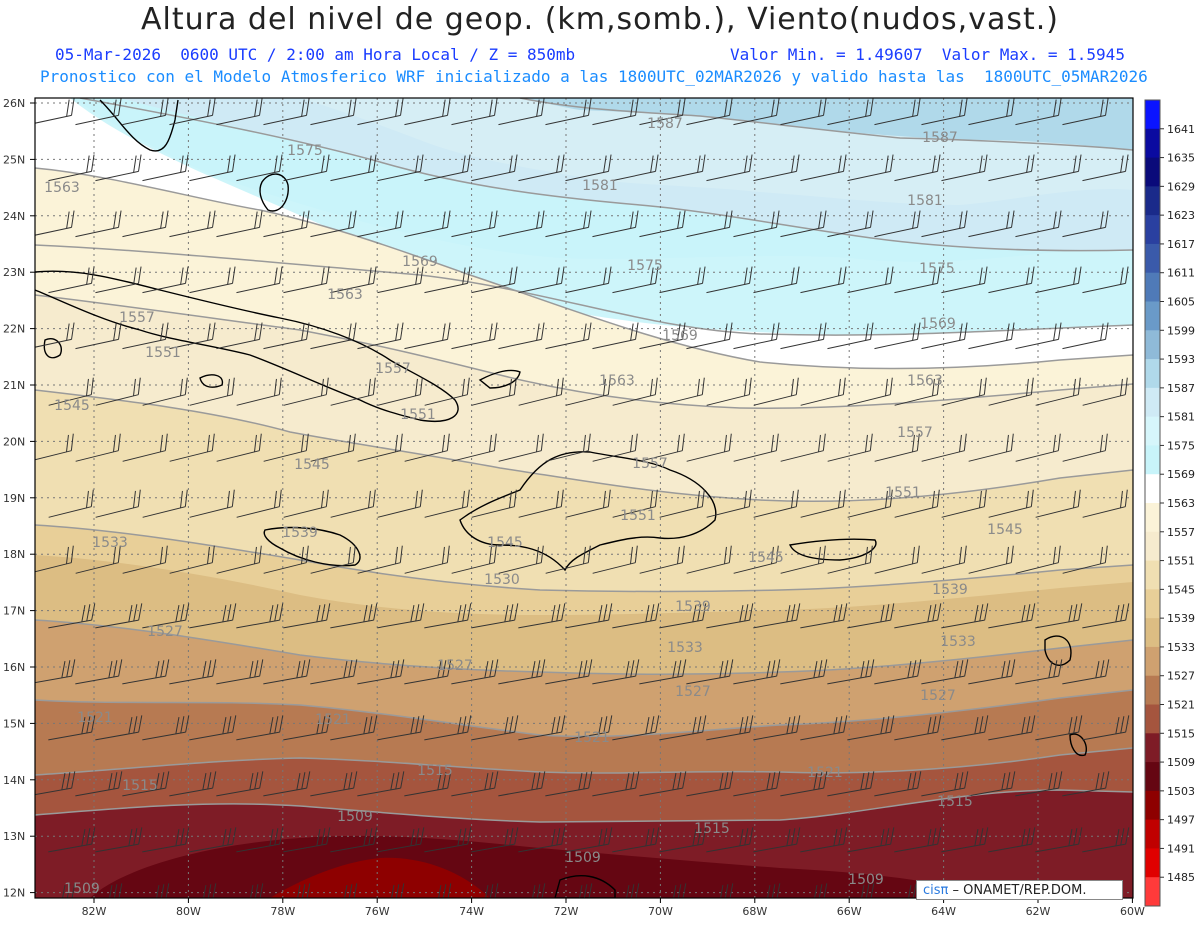 The width and height of the screenshot is (1200, 927). Describe the element at coordinates (1181, 244) in the screenshot. I see `colorbar-label: 1617` at that location.